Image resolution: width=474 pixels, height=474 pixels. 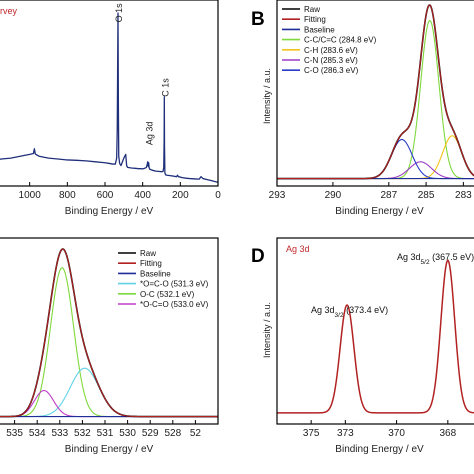 What do you see at coordinates (150, 134) in the screenshot?
I see `peak-annotation: Ag 3d` at bounding box center [150, 134].